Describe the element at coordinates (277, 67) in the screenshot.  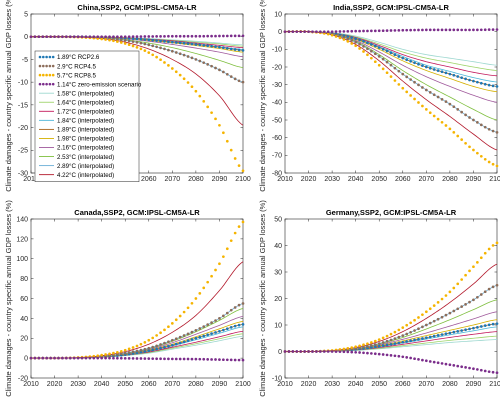
I see `y-tick-label: -20` at that location.